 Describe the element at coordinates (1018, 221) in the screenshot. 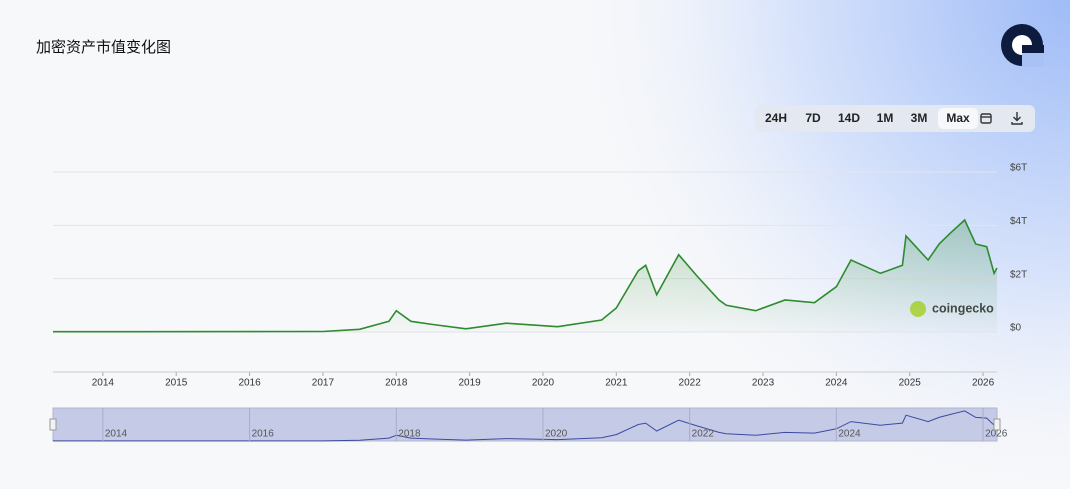

I see `y-tick-label: $4T` at that location.